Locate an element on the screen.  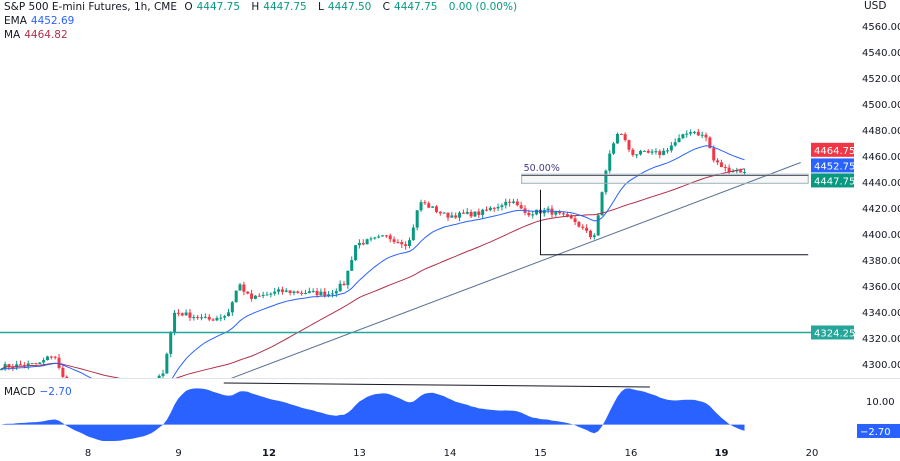
fib-zone is located at coordinates (665, 178).